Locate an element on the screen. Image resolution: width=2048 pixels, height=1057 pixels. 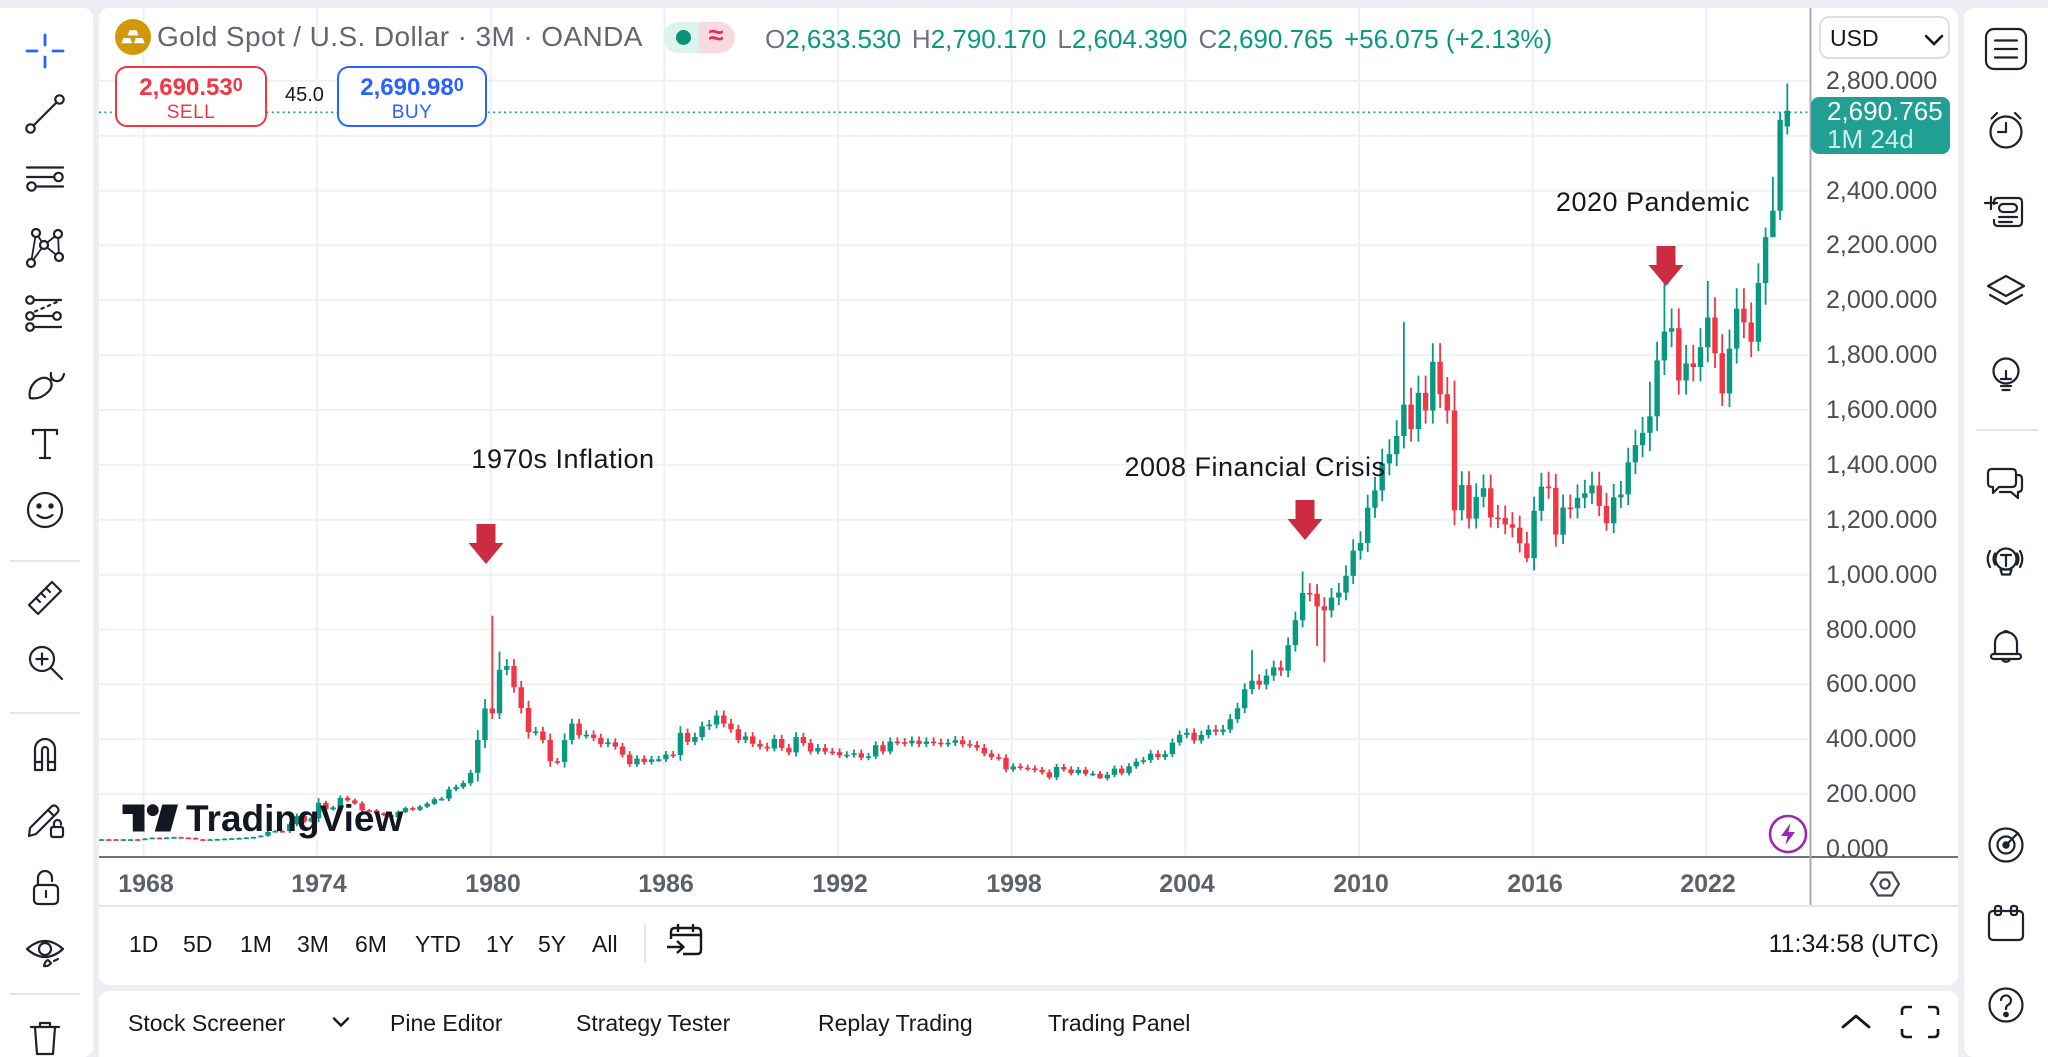
svg-text: 2008 Financial Crisis is located at coordinates (1254, 467).